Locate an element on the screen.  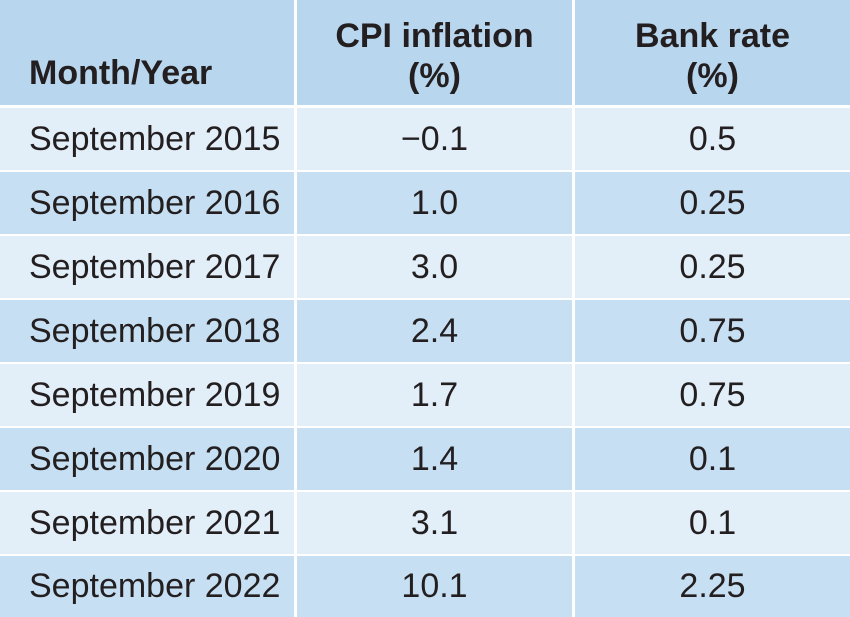
table-row: September 2015 −0.1 0.5 is located at coordinates (425, 140).